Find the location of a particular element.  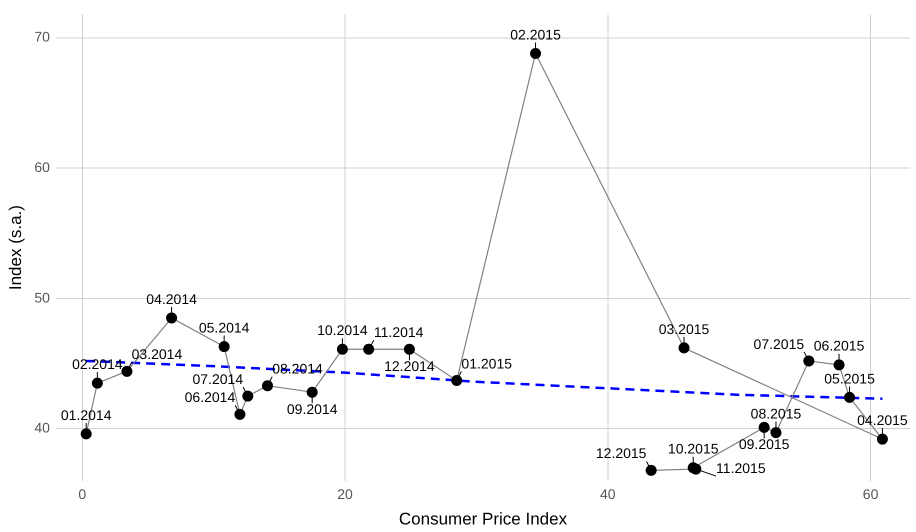

annotation: 12.2014 is located at coordinates (409, 366).